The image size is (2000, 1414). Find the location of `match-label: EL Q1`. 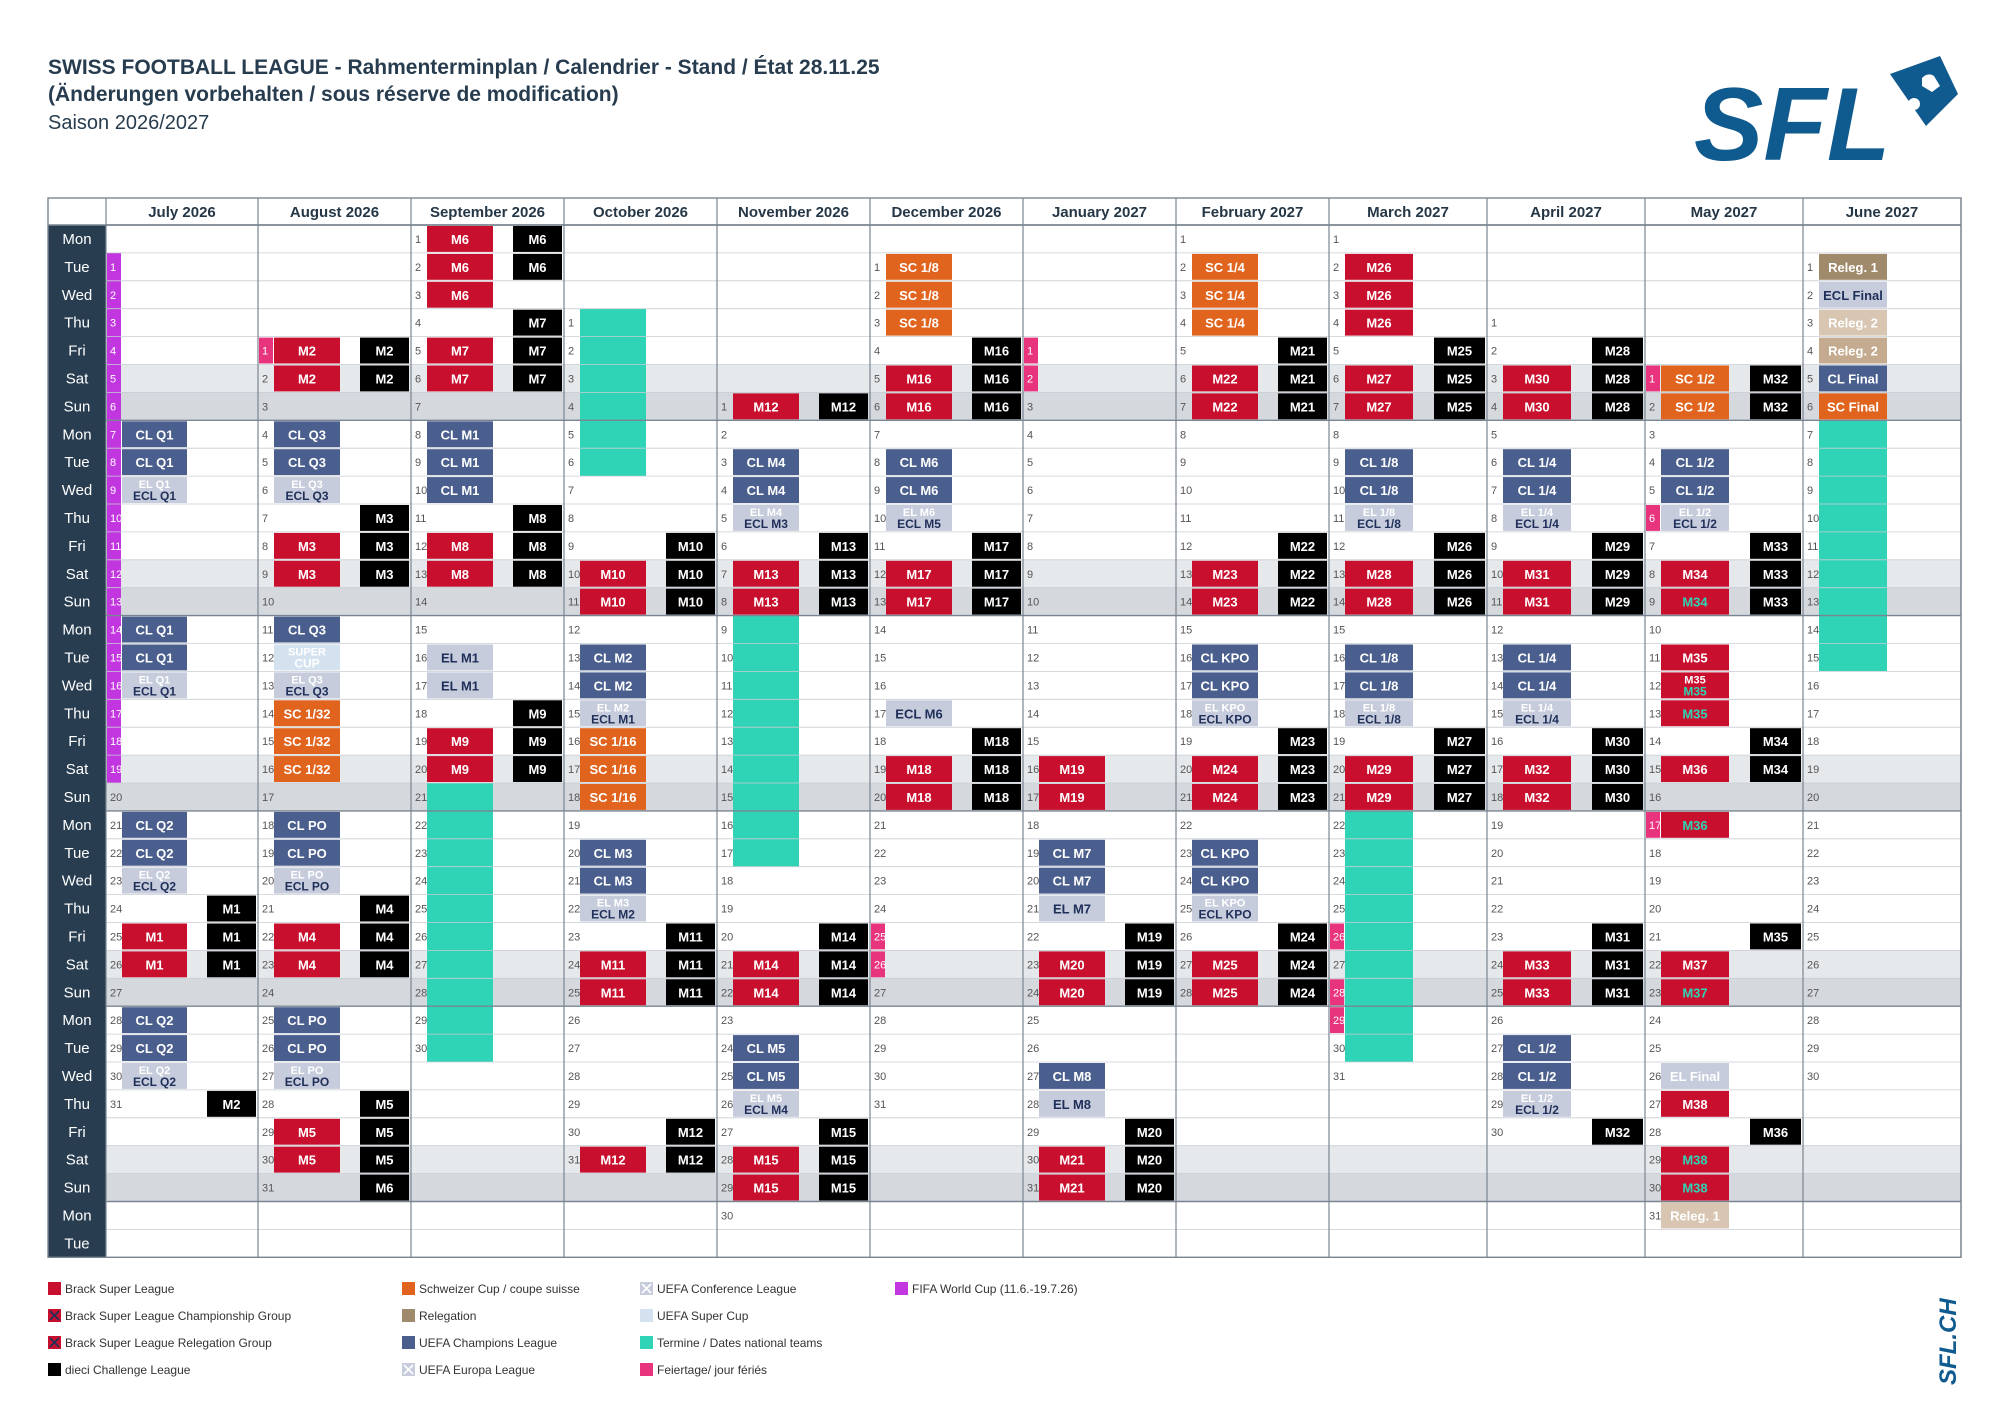

match-label: EL Q1 is located at coordinates (155, 485).